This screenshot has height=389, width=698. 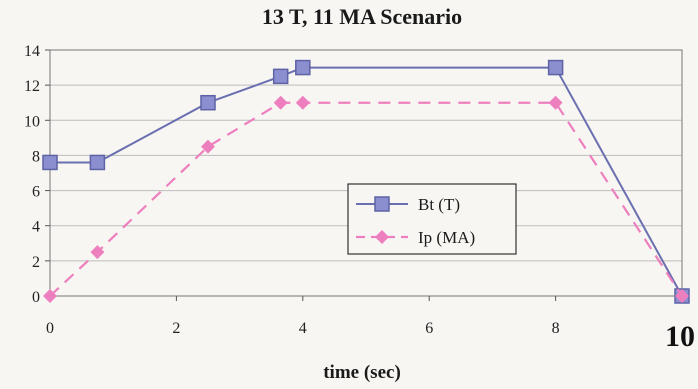 I want to click on x-tick-label: 6, so click(x=429, y=328).